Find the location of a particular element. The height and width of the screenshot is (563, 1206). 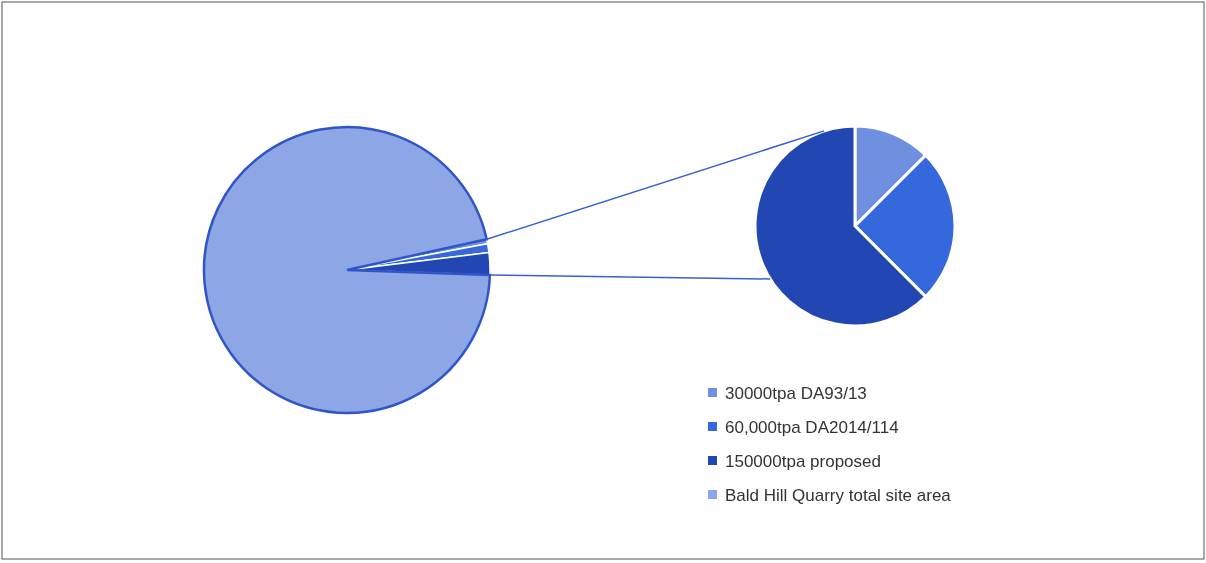

legend-label: 150000tpa proposed is located at coordinates (803, 461).